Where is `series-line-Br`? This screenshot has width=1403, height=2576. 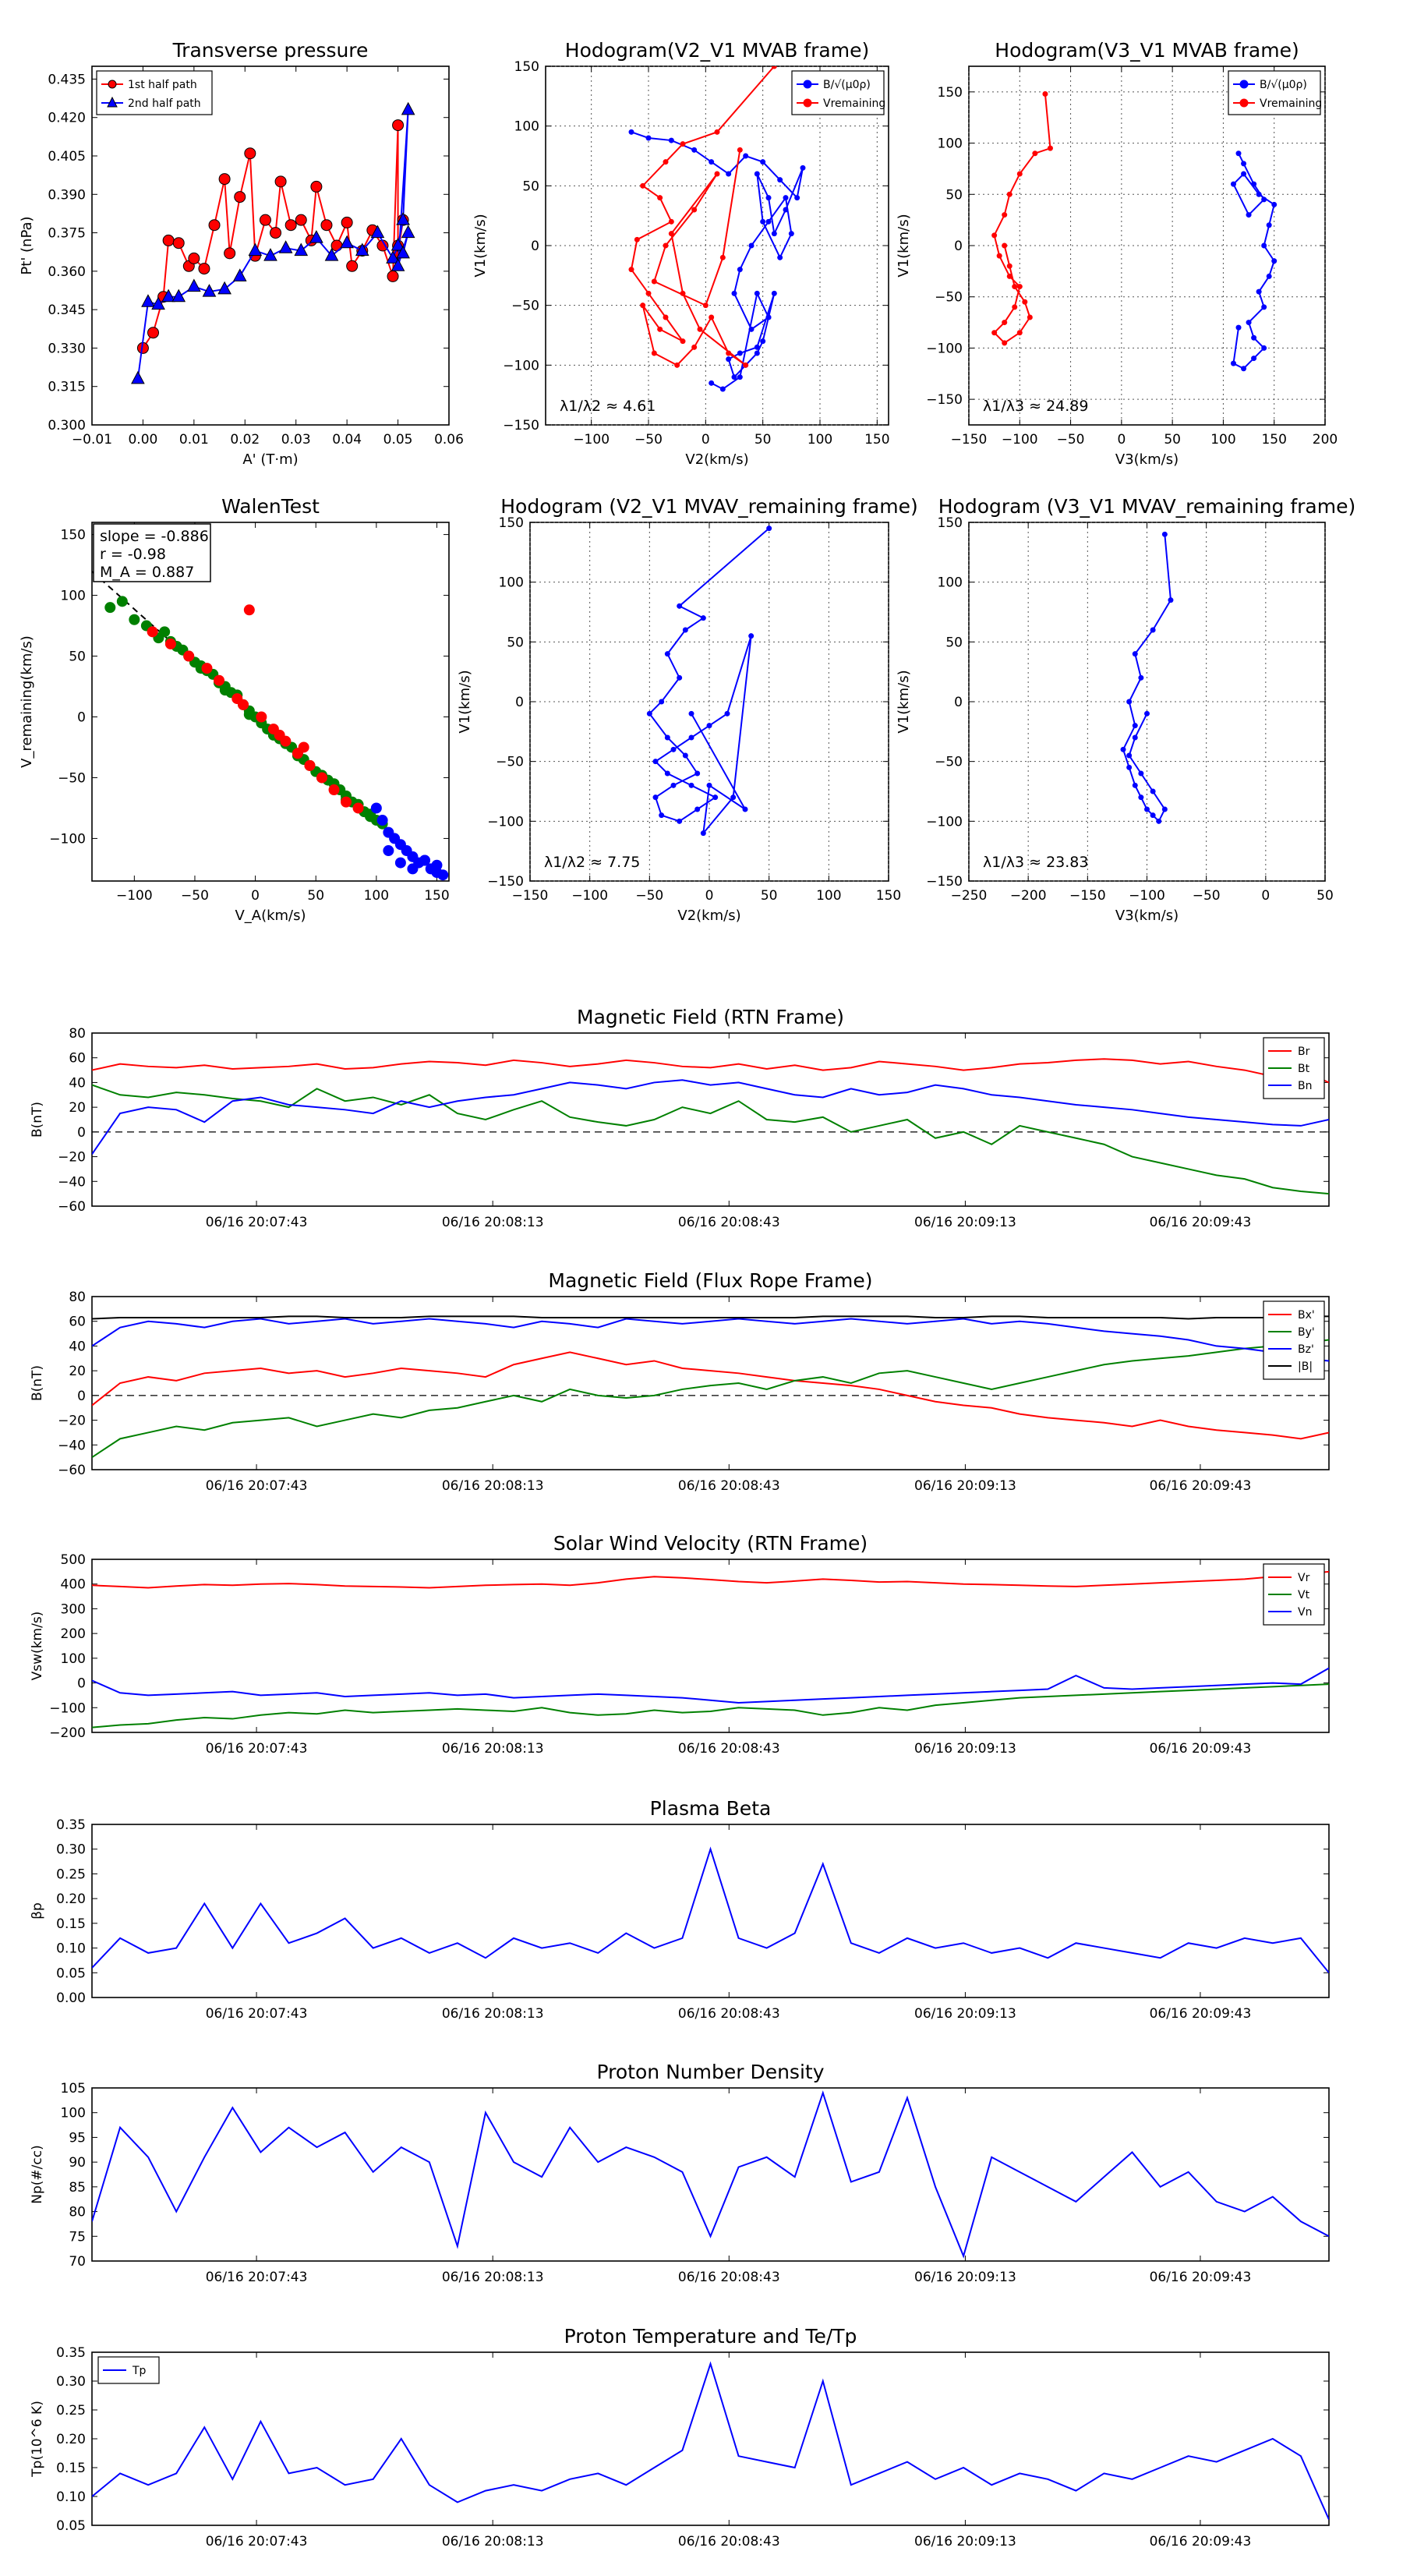 series-line-Br is located at coordinates (710, 1071).